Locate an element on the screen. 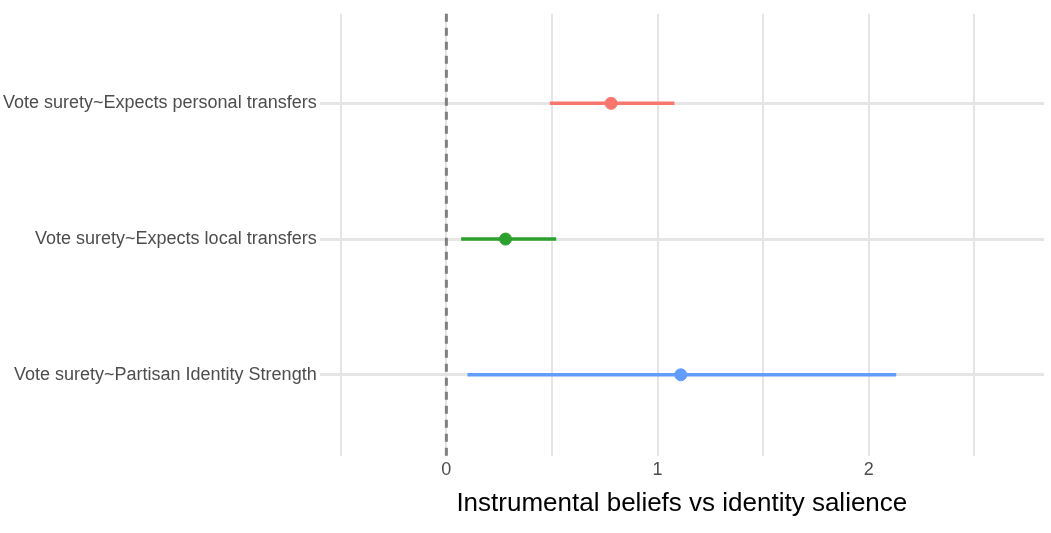  y-tick-label: Vote surety~Expects personal transfers is located at coordinates (159, 102).